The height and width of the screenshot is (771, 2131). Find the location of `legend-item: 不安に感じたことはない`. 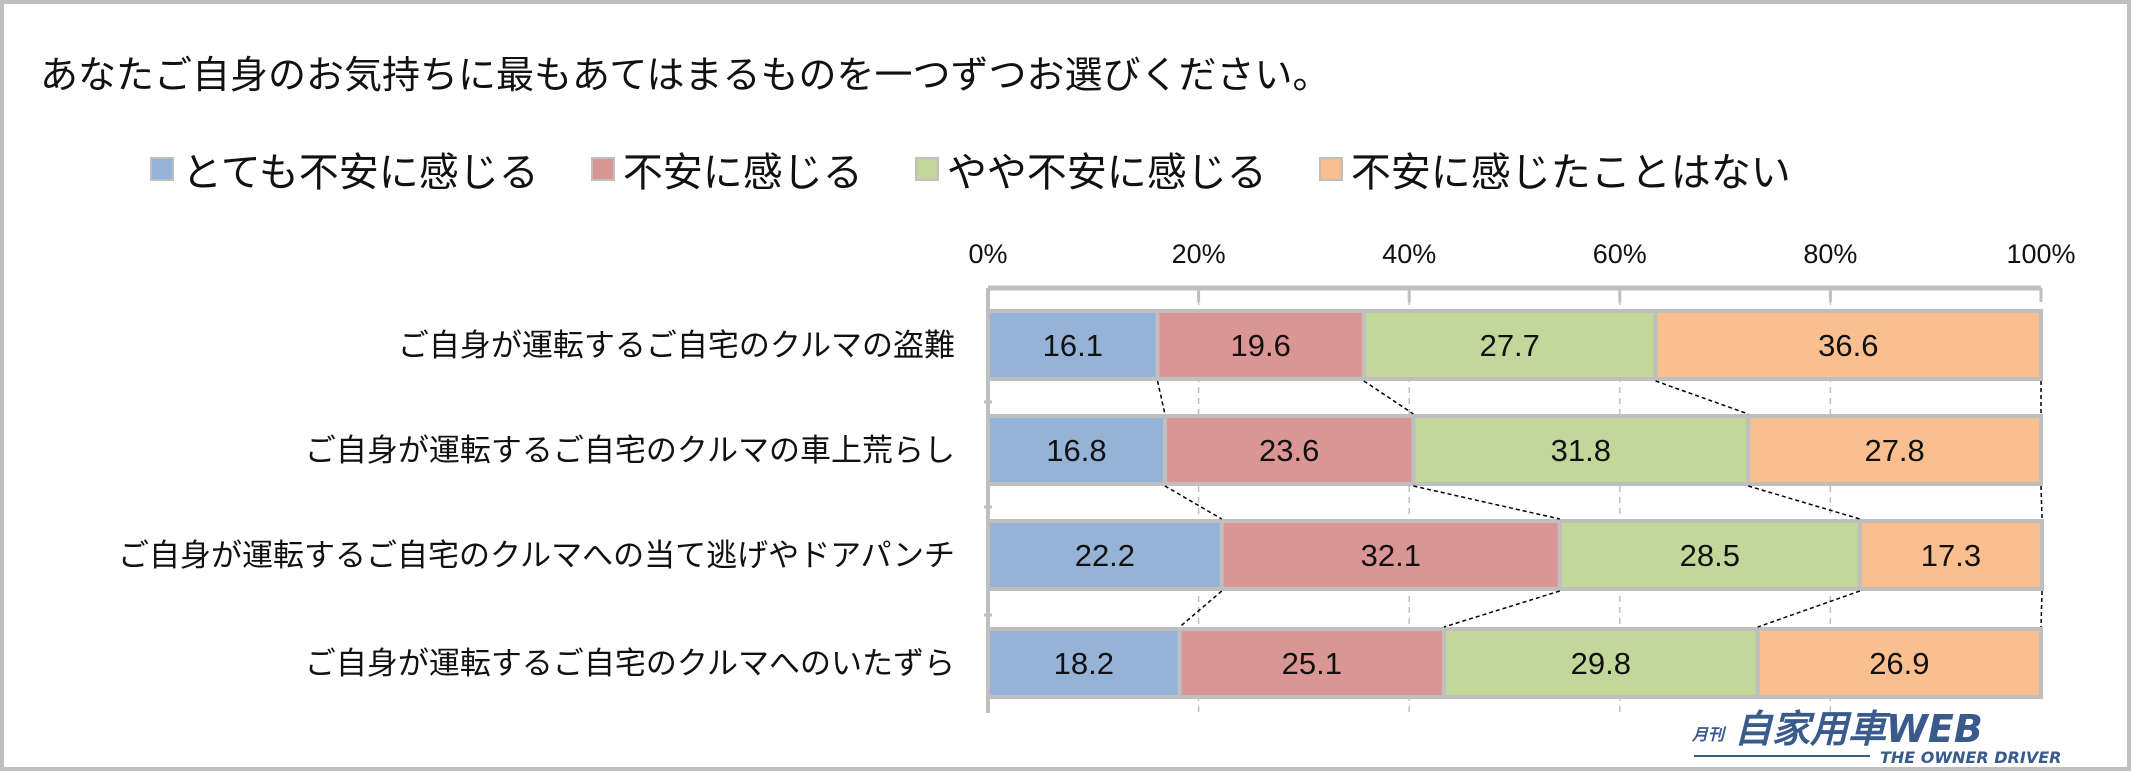

legend-item: 不安に感じたことはない is located at coordinates (1554, 169).